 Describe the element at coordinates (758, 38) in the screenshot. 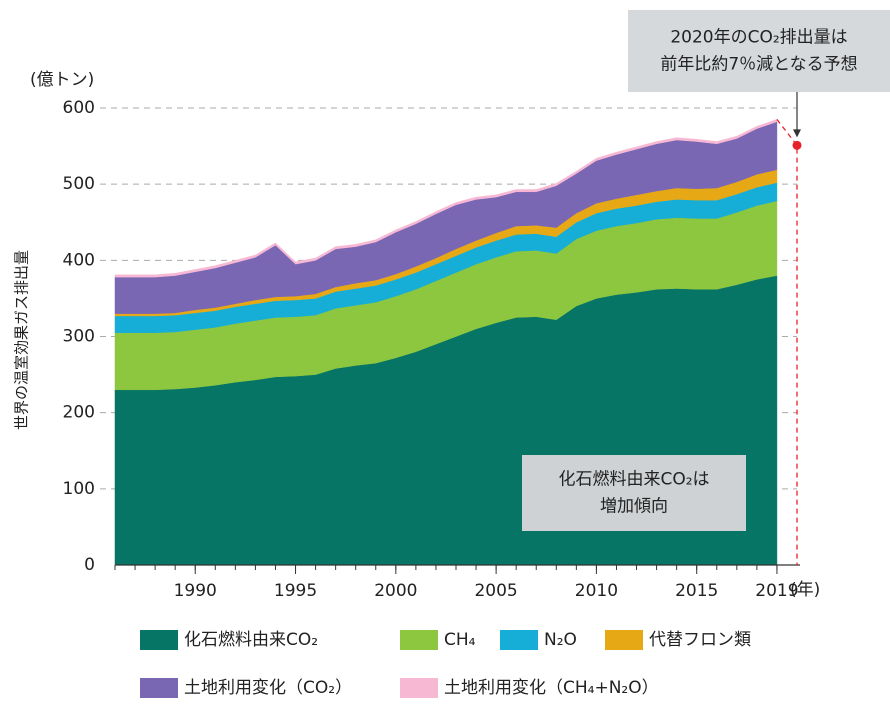

I see `annotation-text: 2020年のCO₂排出量は` at that location.